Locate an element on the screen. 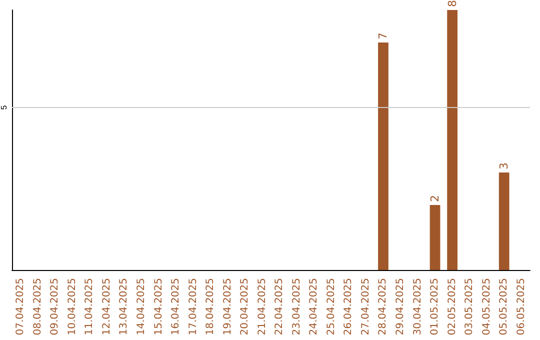  x-tick-label: 12.04.2025 is located at coordinates (106, 307).